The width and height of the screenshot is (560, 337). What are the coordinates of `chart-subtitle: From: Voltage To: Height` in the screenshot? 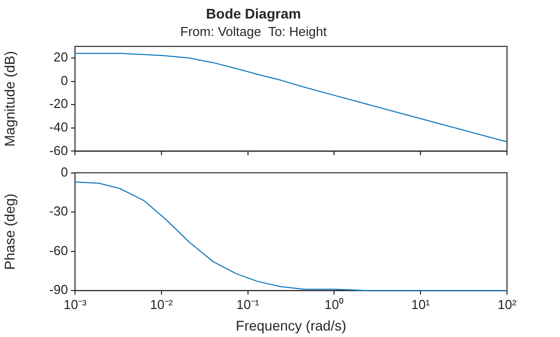 It's located at (254, 32).